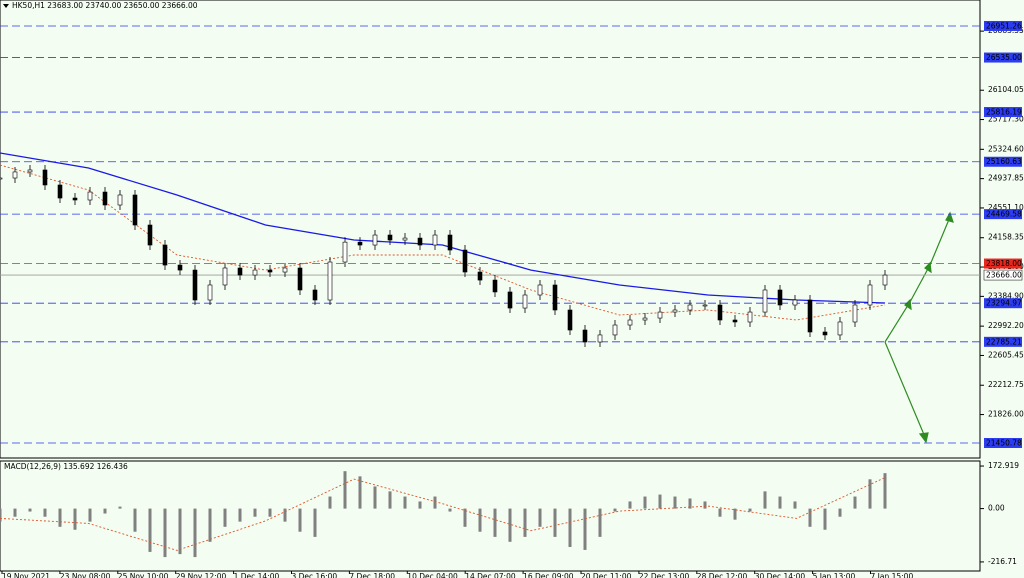  Describe the element at coordinates (1006, 119) in the screenshot. I see `y-tick-label: 25717.30` at that location.